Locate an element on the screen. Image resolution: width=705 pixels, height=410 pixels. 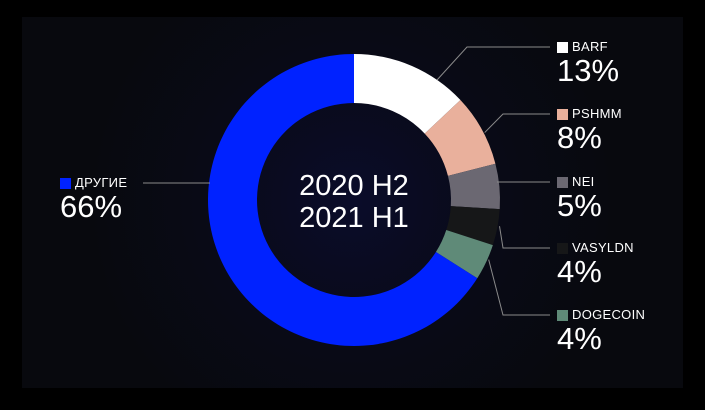
legend-label: ДРУГИЕ is located at coordinates (101, 182).